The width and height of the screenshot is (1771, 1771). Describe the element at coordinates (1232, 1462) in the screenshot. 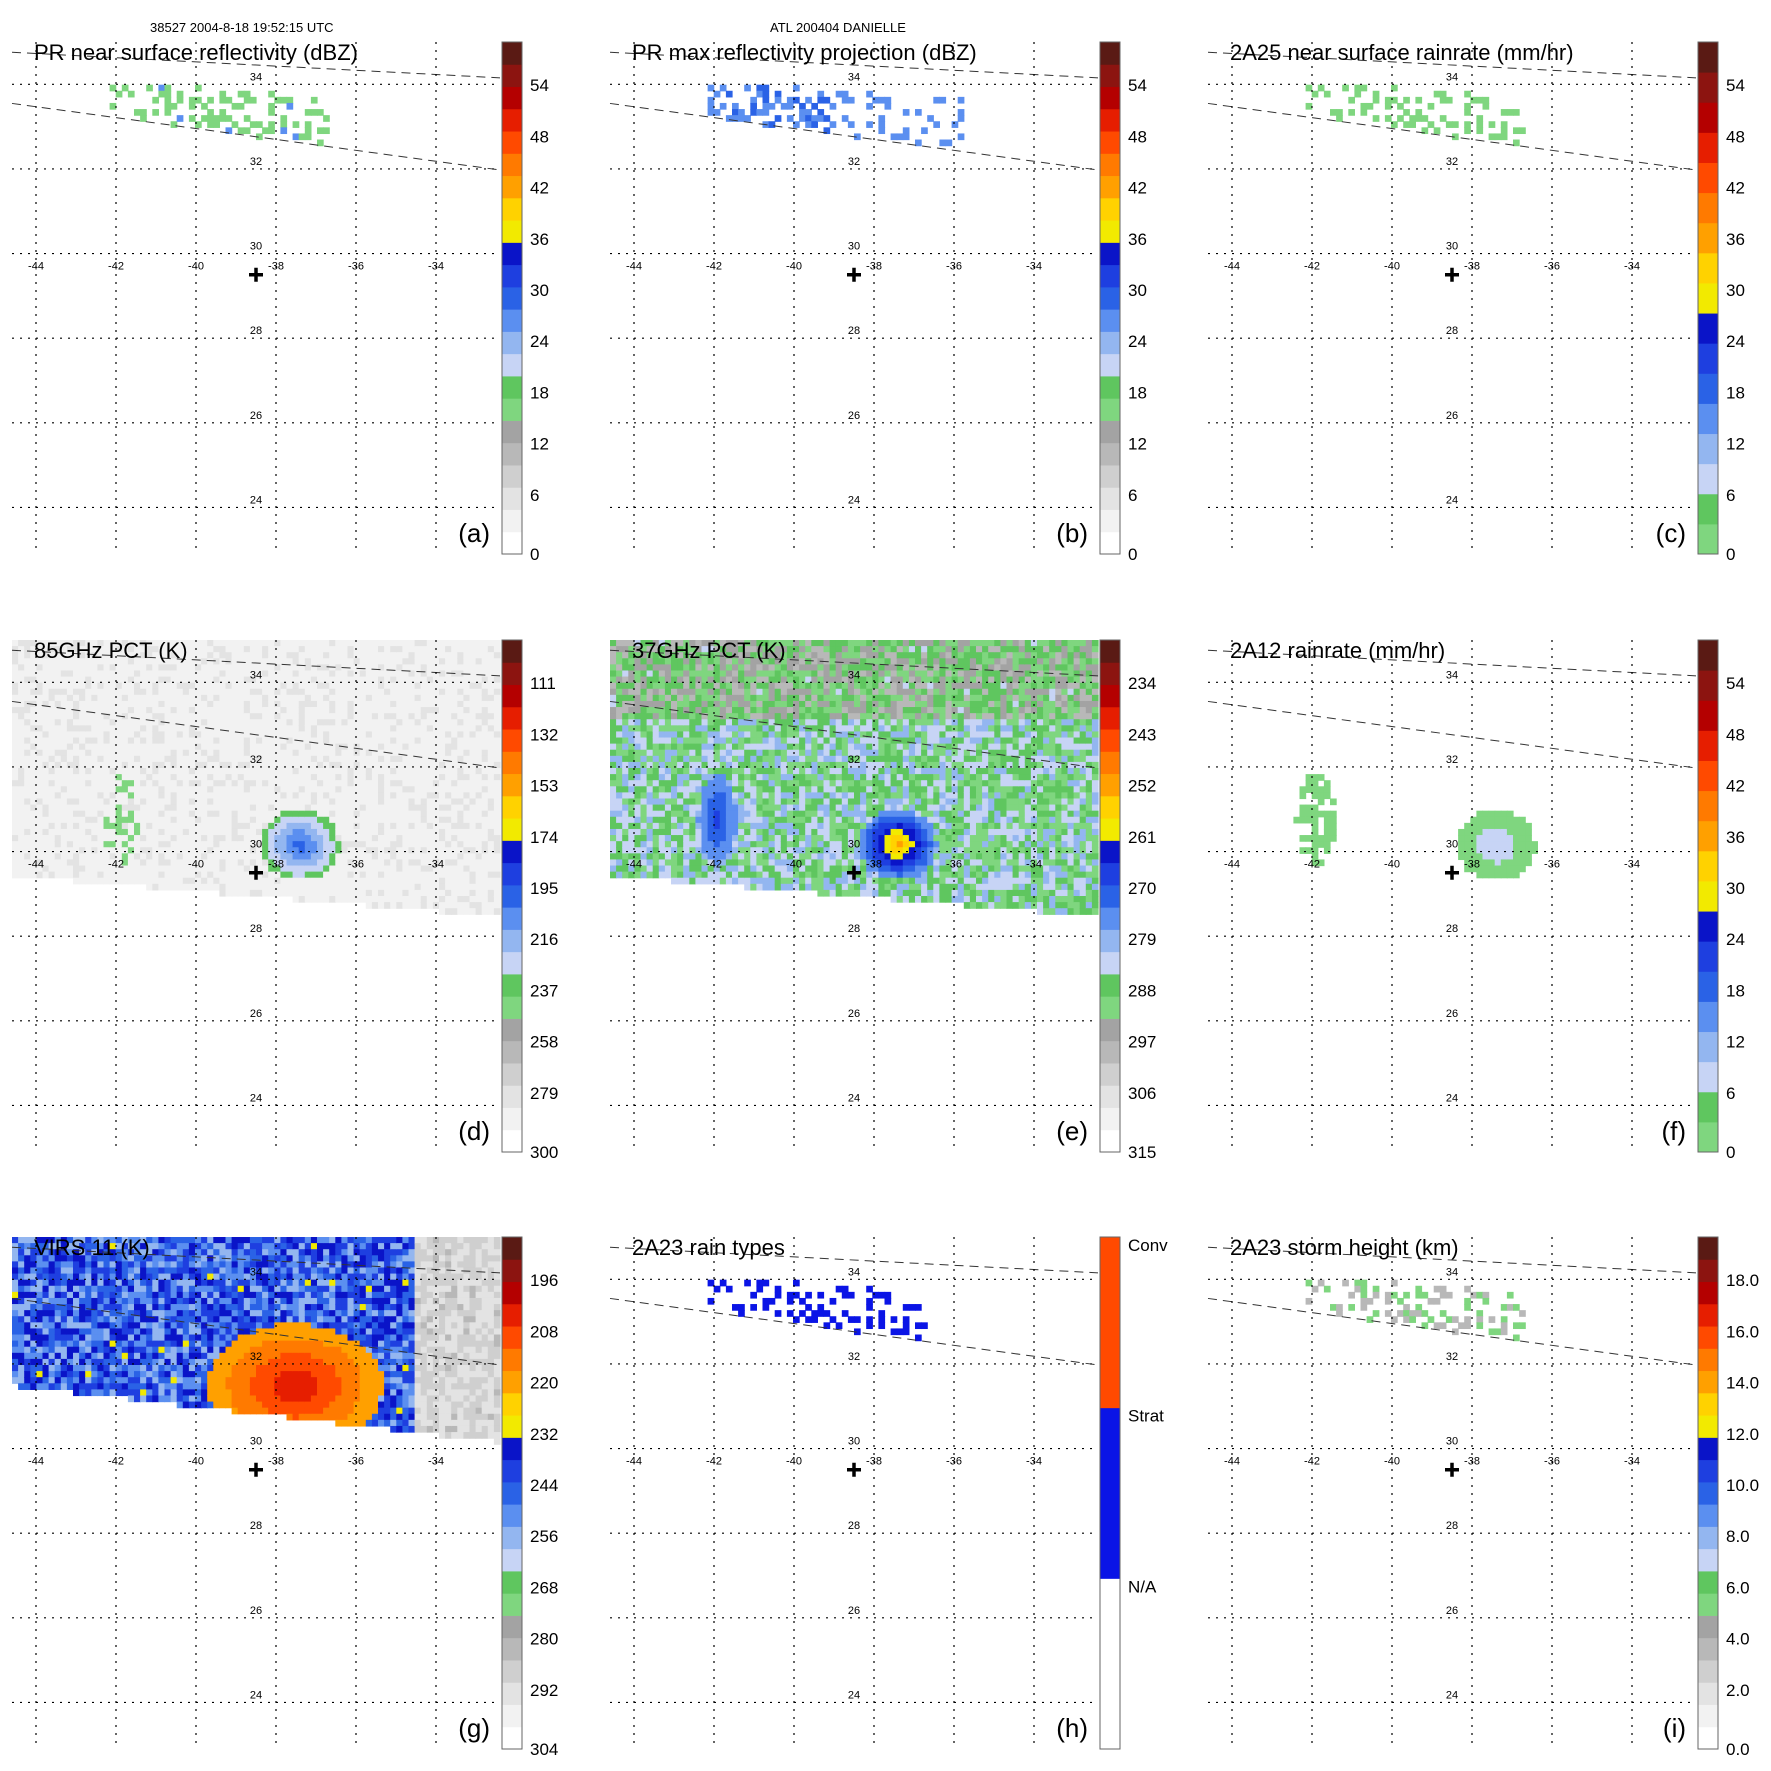

I see `lon-tick-label: -44` at that location.